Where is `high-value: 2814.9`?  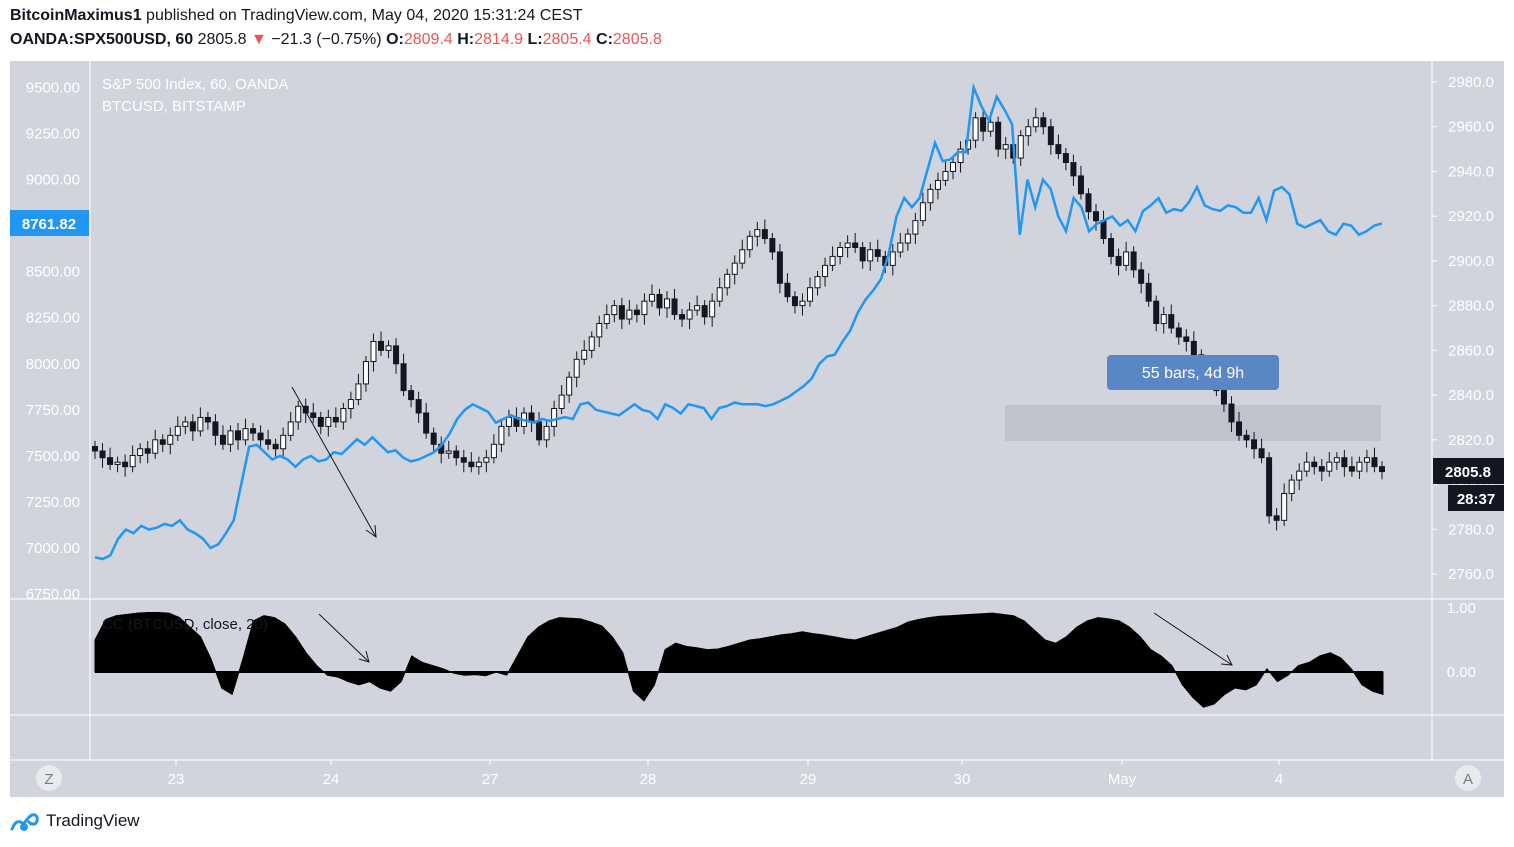
high-value: 2814.9 is located at coordinates (499, 39).